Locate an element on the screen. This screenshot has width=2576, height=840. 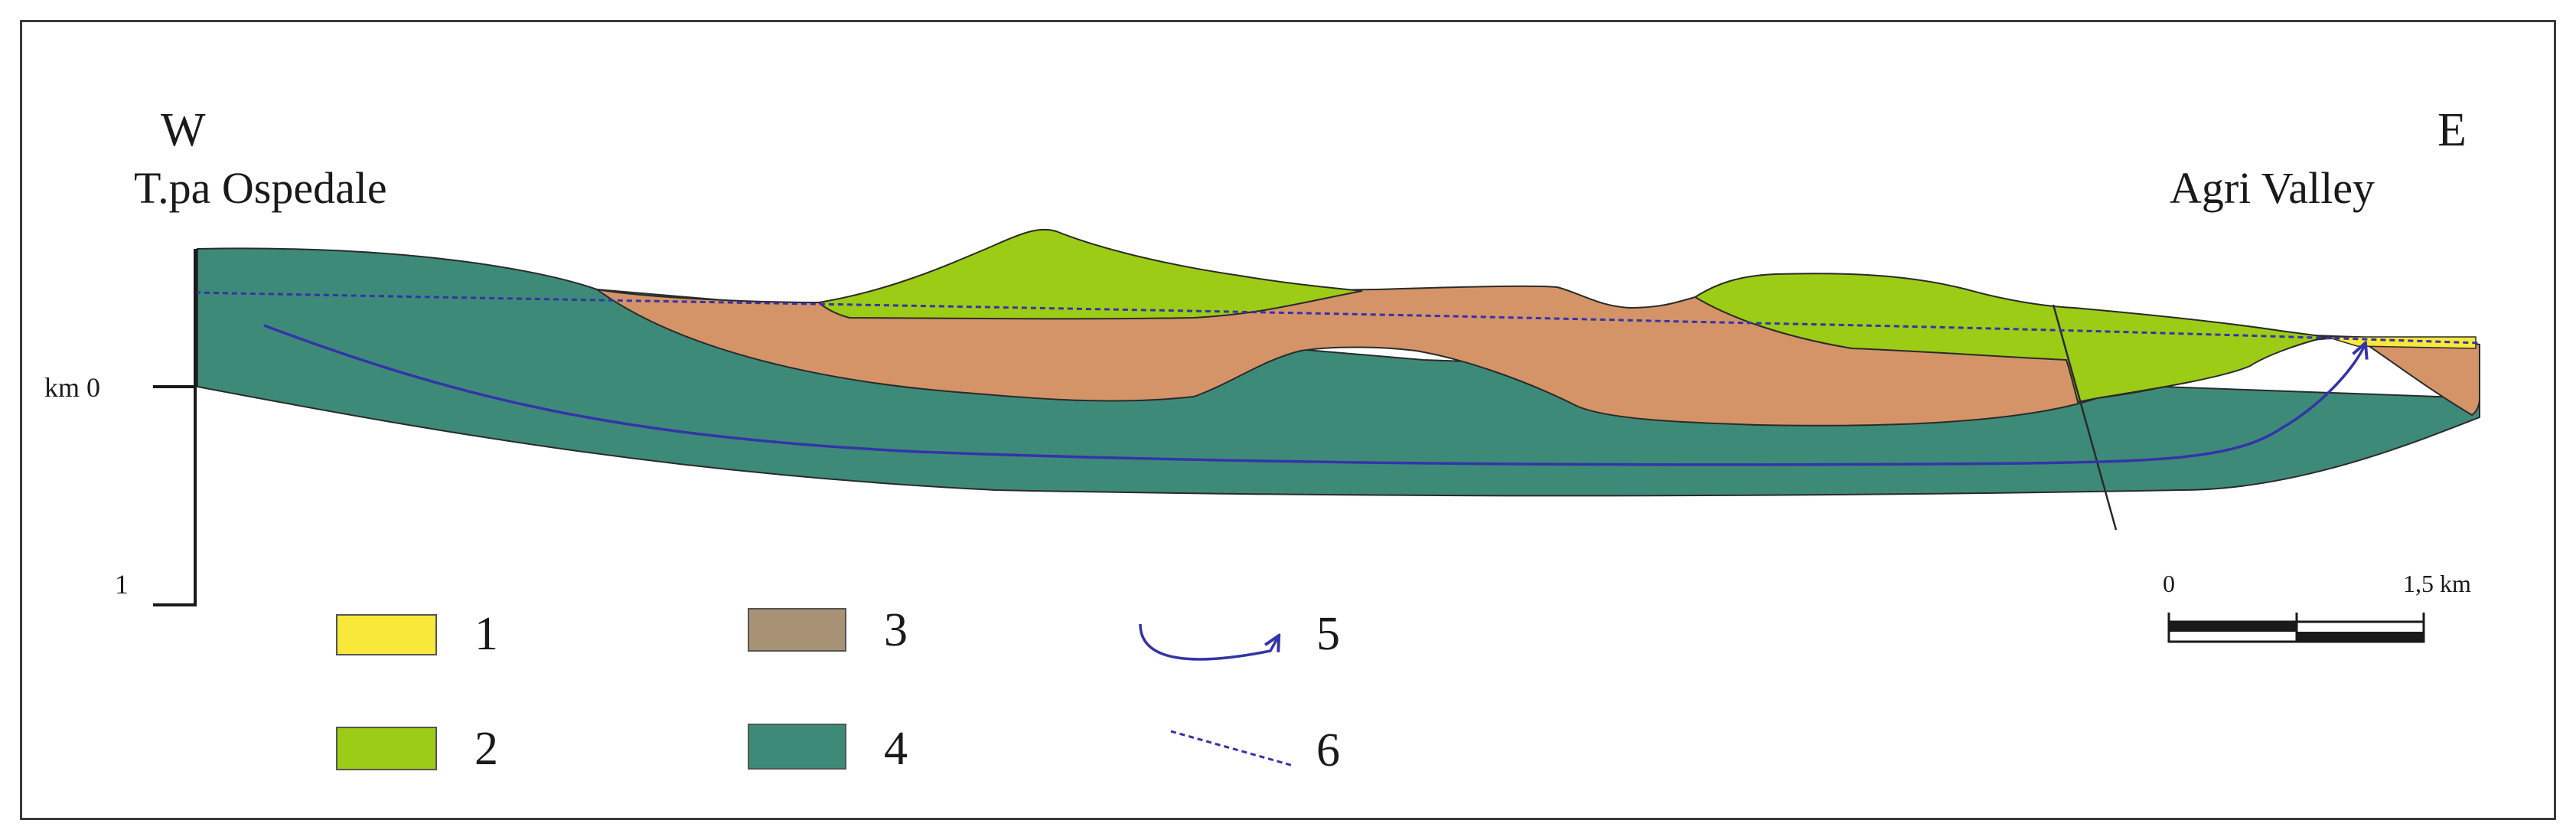
legend-label-1: 1 is located at coordinates (486, 634).